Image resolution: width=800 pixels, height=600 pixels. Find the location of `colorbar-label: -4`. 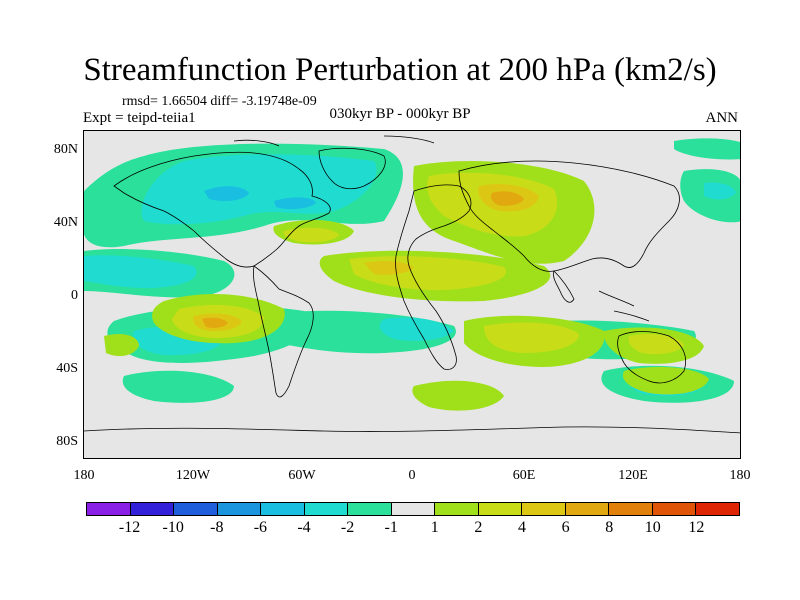

colorbar-label: -4 is located at coordinates (304, 527).